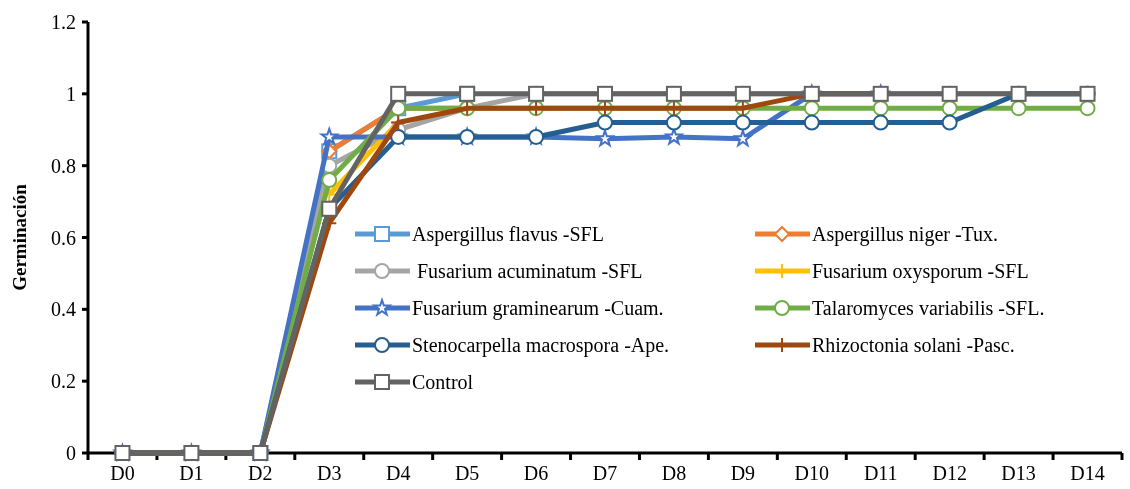 The height and width of the screenshot is (489, 1130). What do you see at coordinates (527, 271) in the screenshot?
I see `legend-label: Fusarium acuminatum -SFL` at bounding box center [527, 271].